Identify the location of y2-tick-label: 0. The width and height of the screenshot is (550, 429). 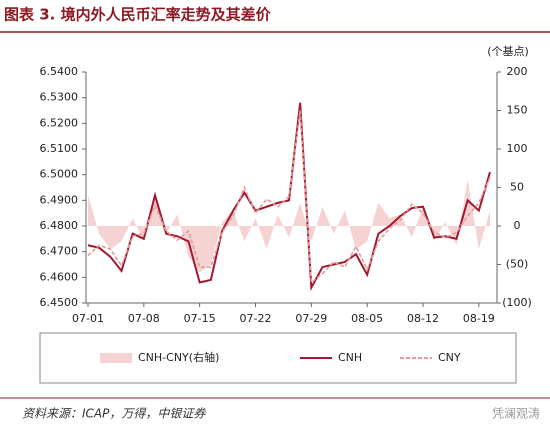
(517, 225).